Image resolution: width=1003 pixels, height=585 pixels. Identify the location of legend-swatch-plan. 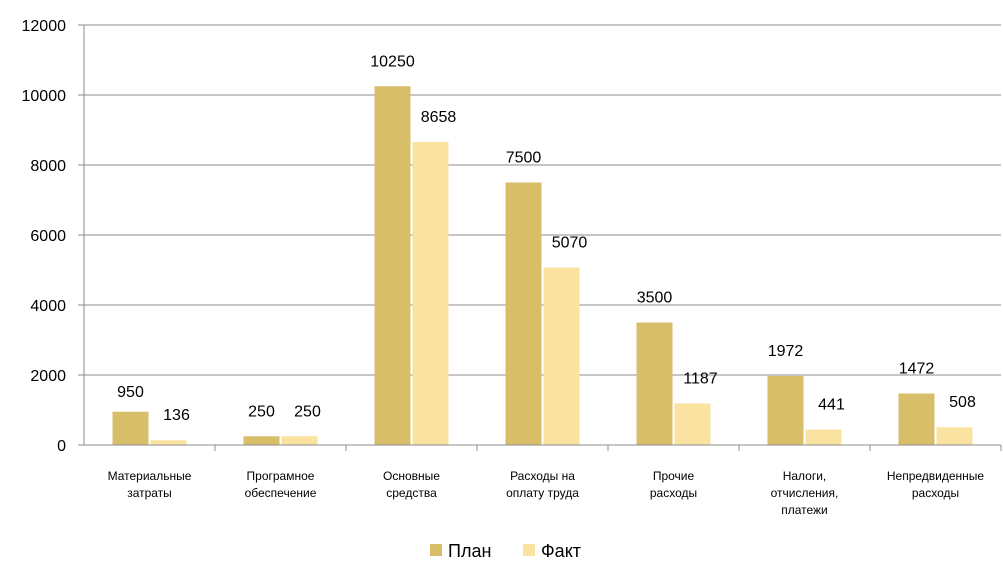
(436, 550).